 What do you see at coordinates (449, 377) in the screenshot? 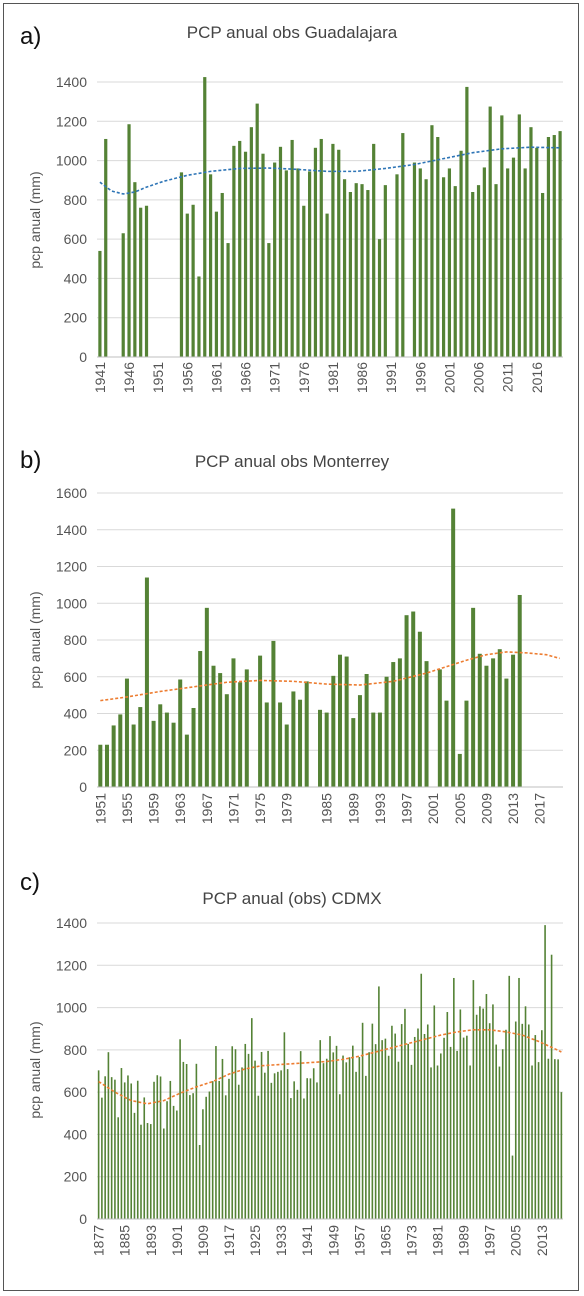
I see `x-tick-label: 2001` at bounding box center [449, 377].